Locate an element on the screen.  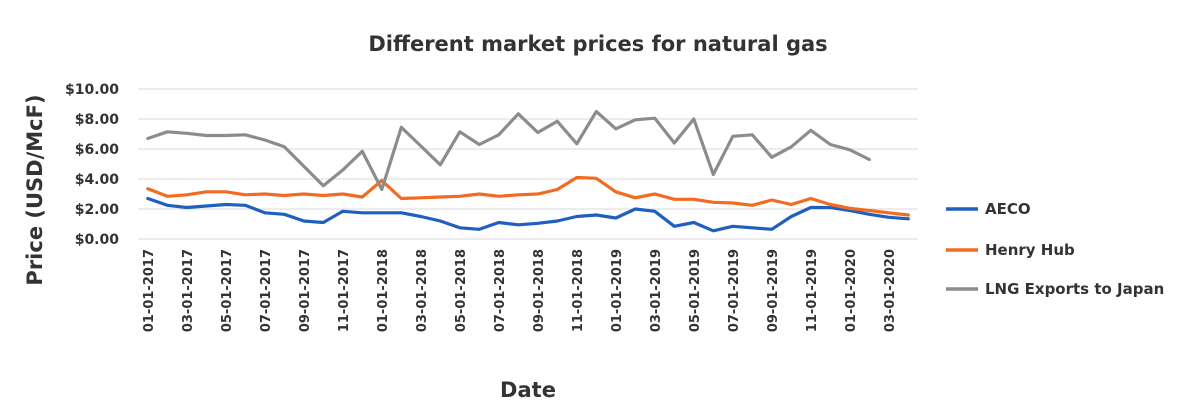
x-tick-label: 03-01-2017 is located at coordinates (188, 290).